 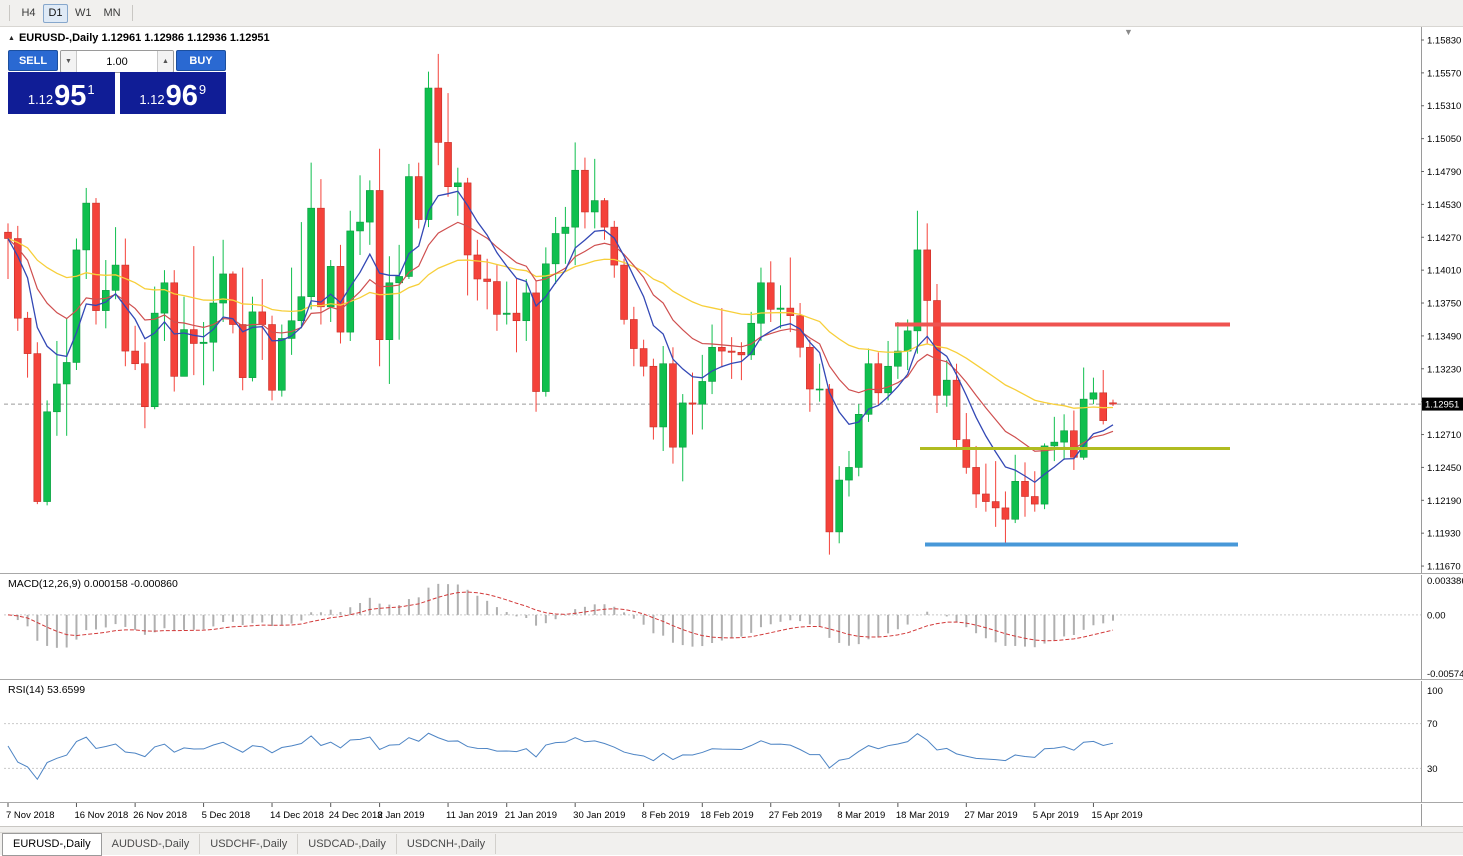 What do you see at coordinates (1444, 205) in the screenshot?
I see `svg-text: 1.14530` at bounding box center [1444, 205].